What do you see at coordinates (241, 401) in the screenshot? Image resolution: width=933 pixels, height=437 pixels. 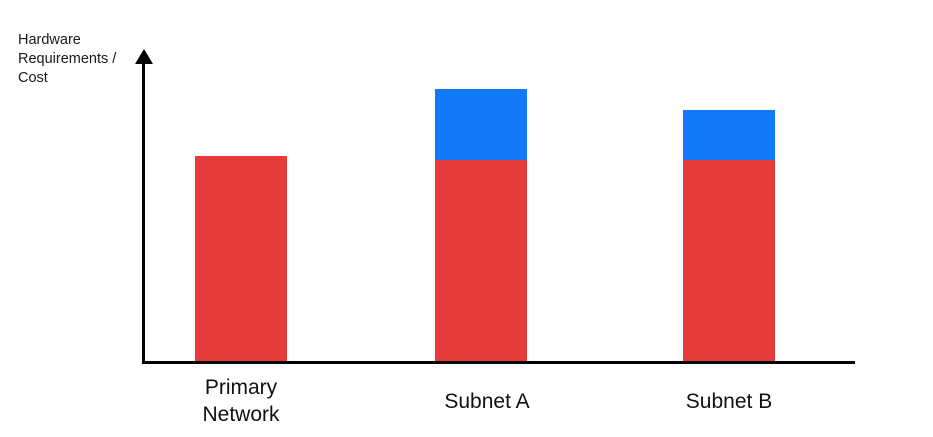 I see `category-label-primary-network: Primary Network` at bounding box center [241, 401].